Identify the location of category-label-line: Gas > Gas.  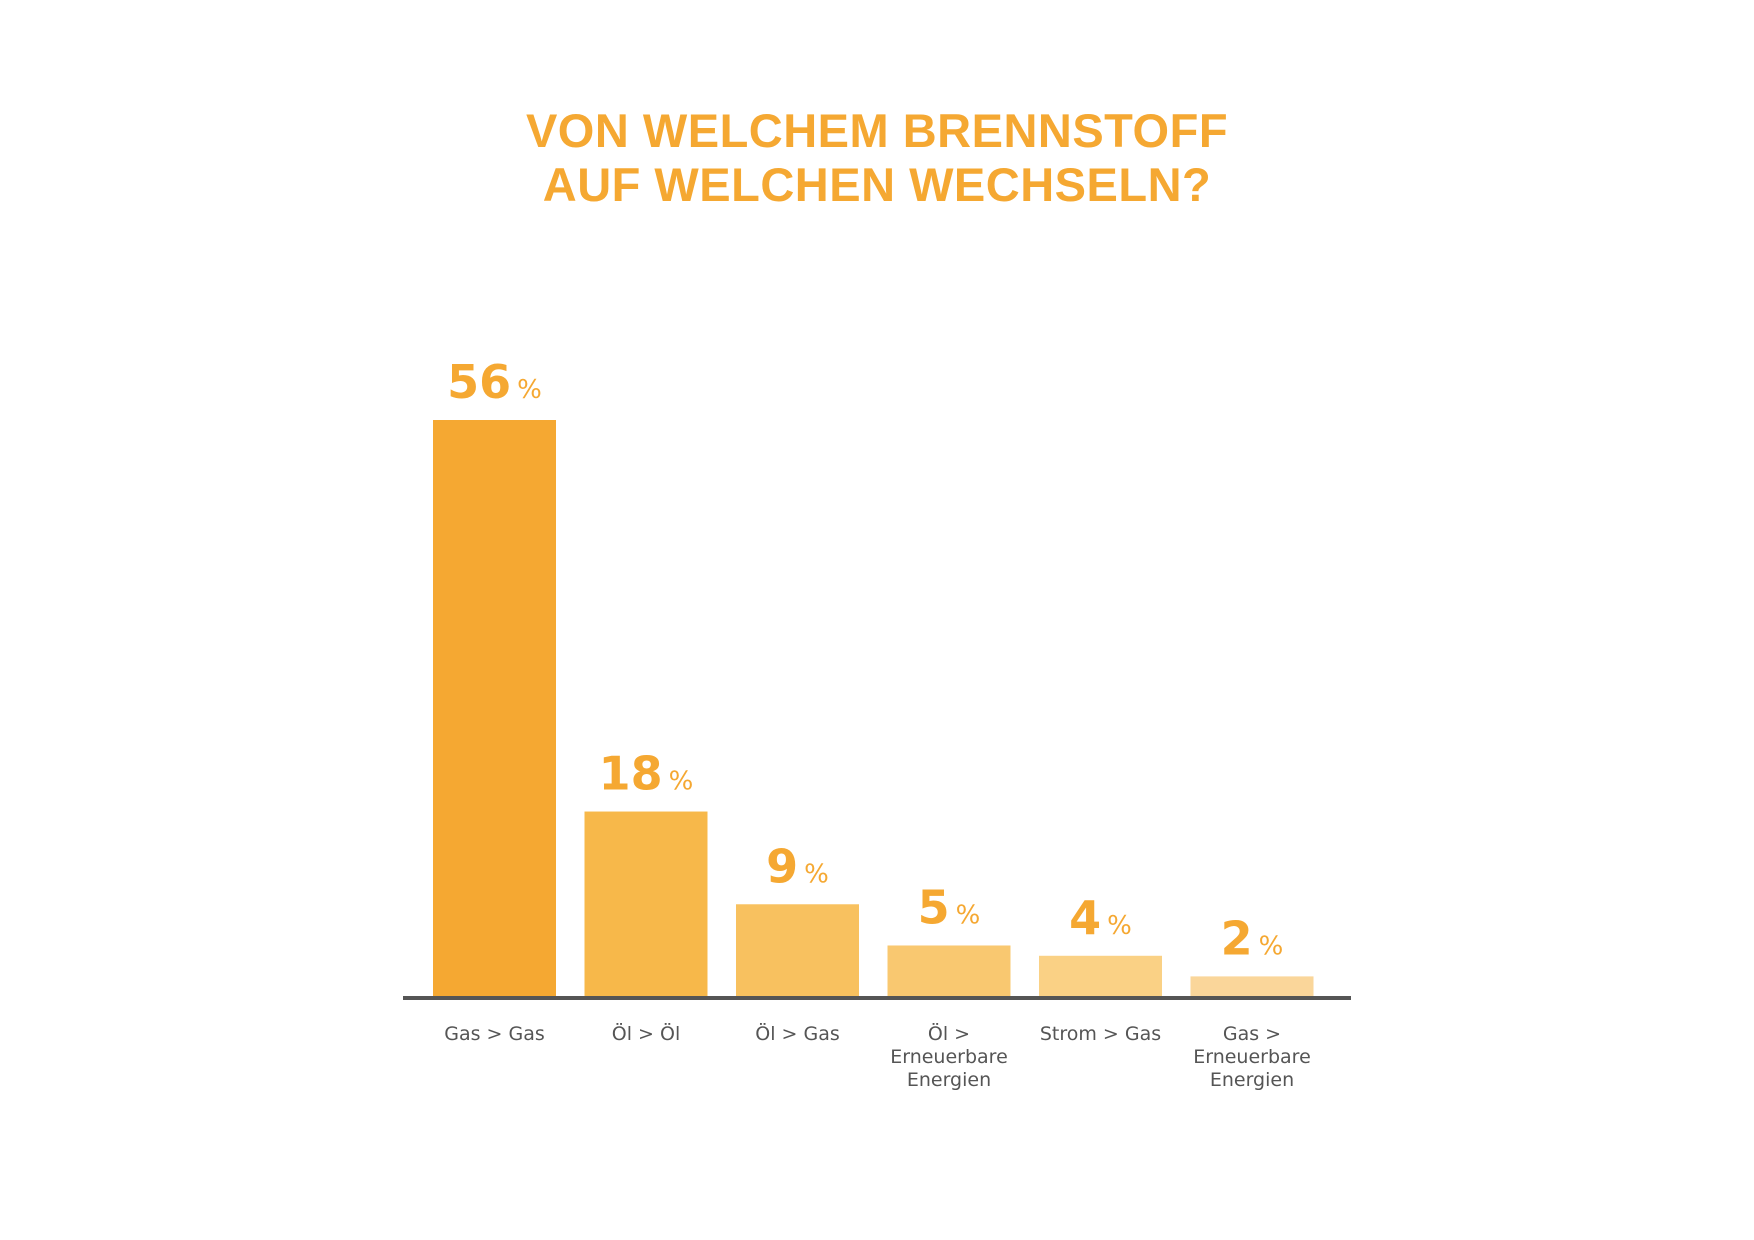
(494, 1034).